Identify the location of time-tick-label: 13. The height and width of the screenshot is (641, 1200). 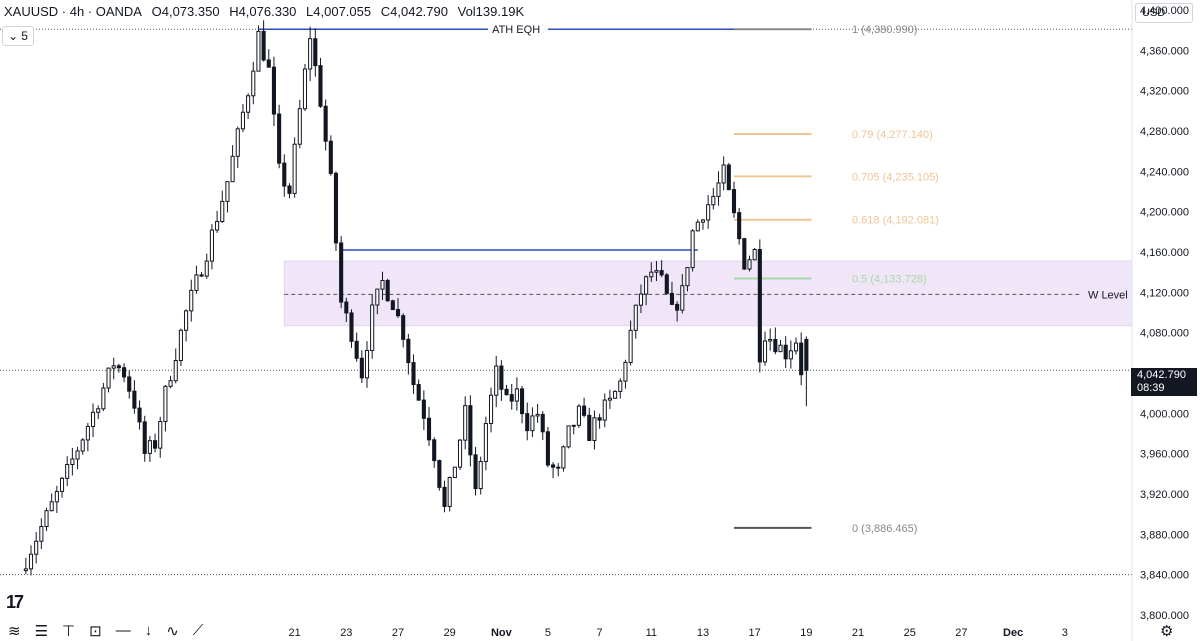
(703, 633).